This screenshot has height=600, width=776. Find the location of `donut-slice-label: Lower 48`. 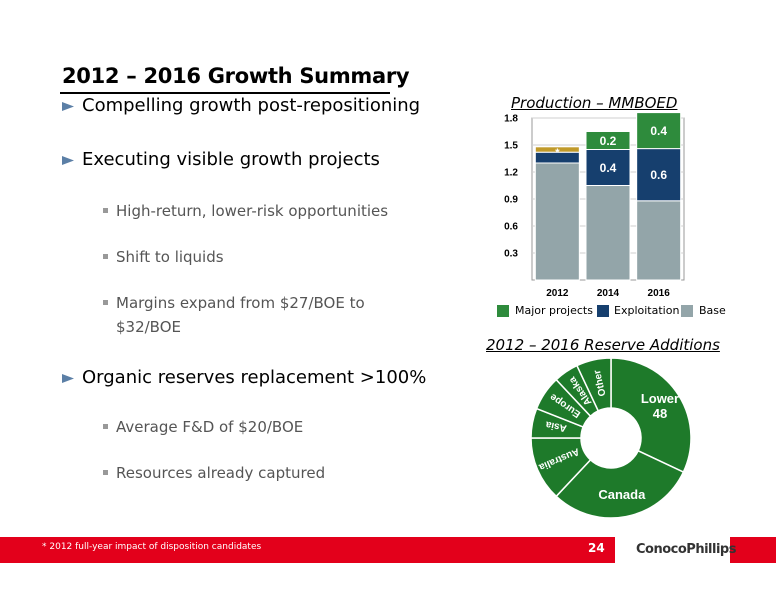

donut-slice-label: Lower 48 is located at coordinates (660, 406).